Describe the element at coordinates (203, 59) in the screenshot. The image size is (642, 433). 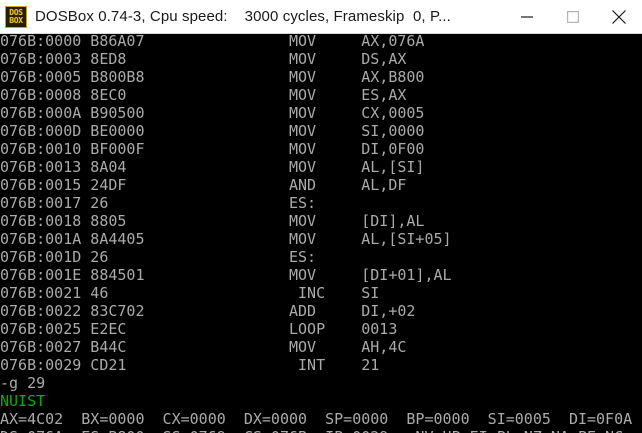
I see `console-line: 076B:0003 8ED8 MOV DS,AX` at that location.